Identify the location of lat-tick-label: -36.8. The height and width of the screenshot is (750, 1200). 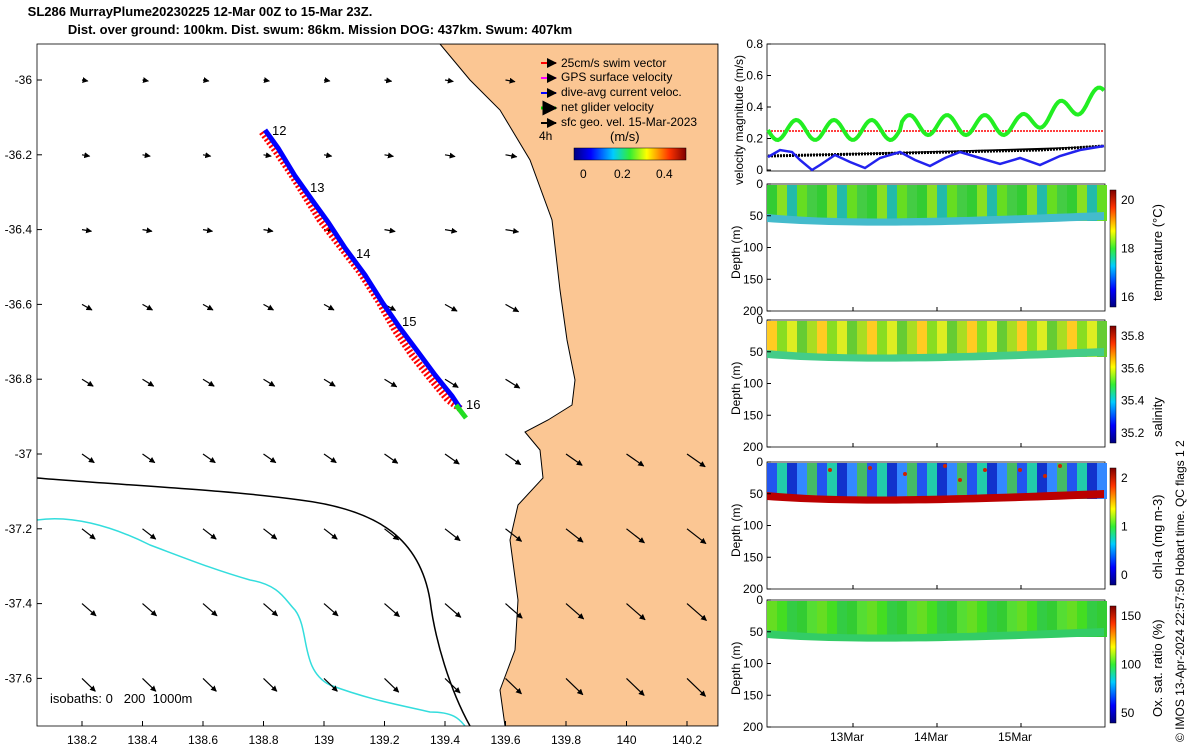
(19, 379).